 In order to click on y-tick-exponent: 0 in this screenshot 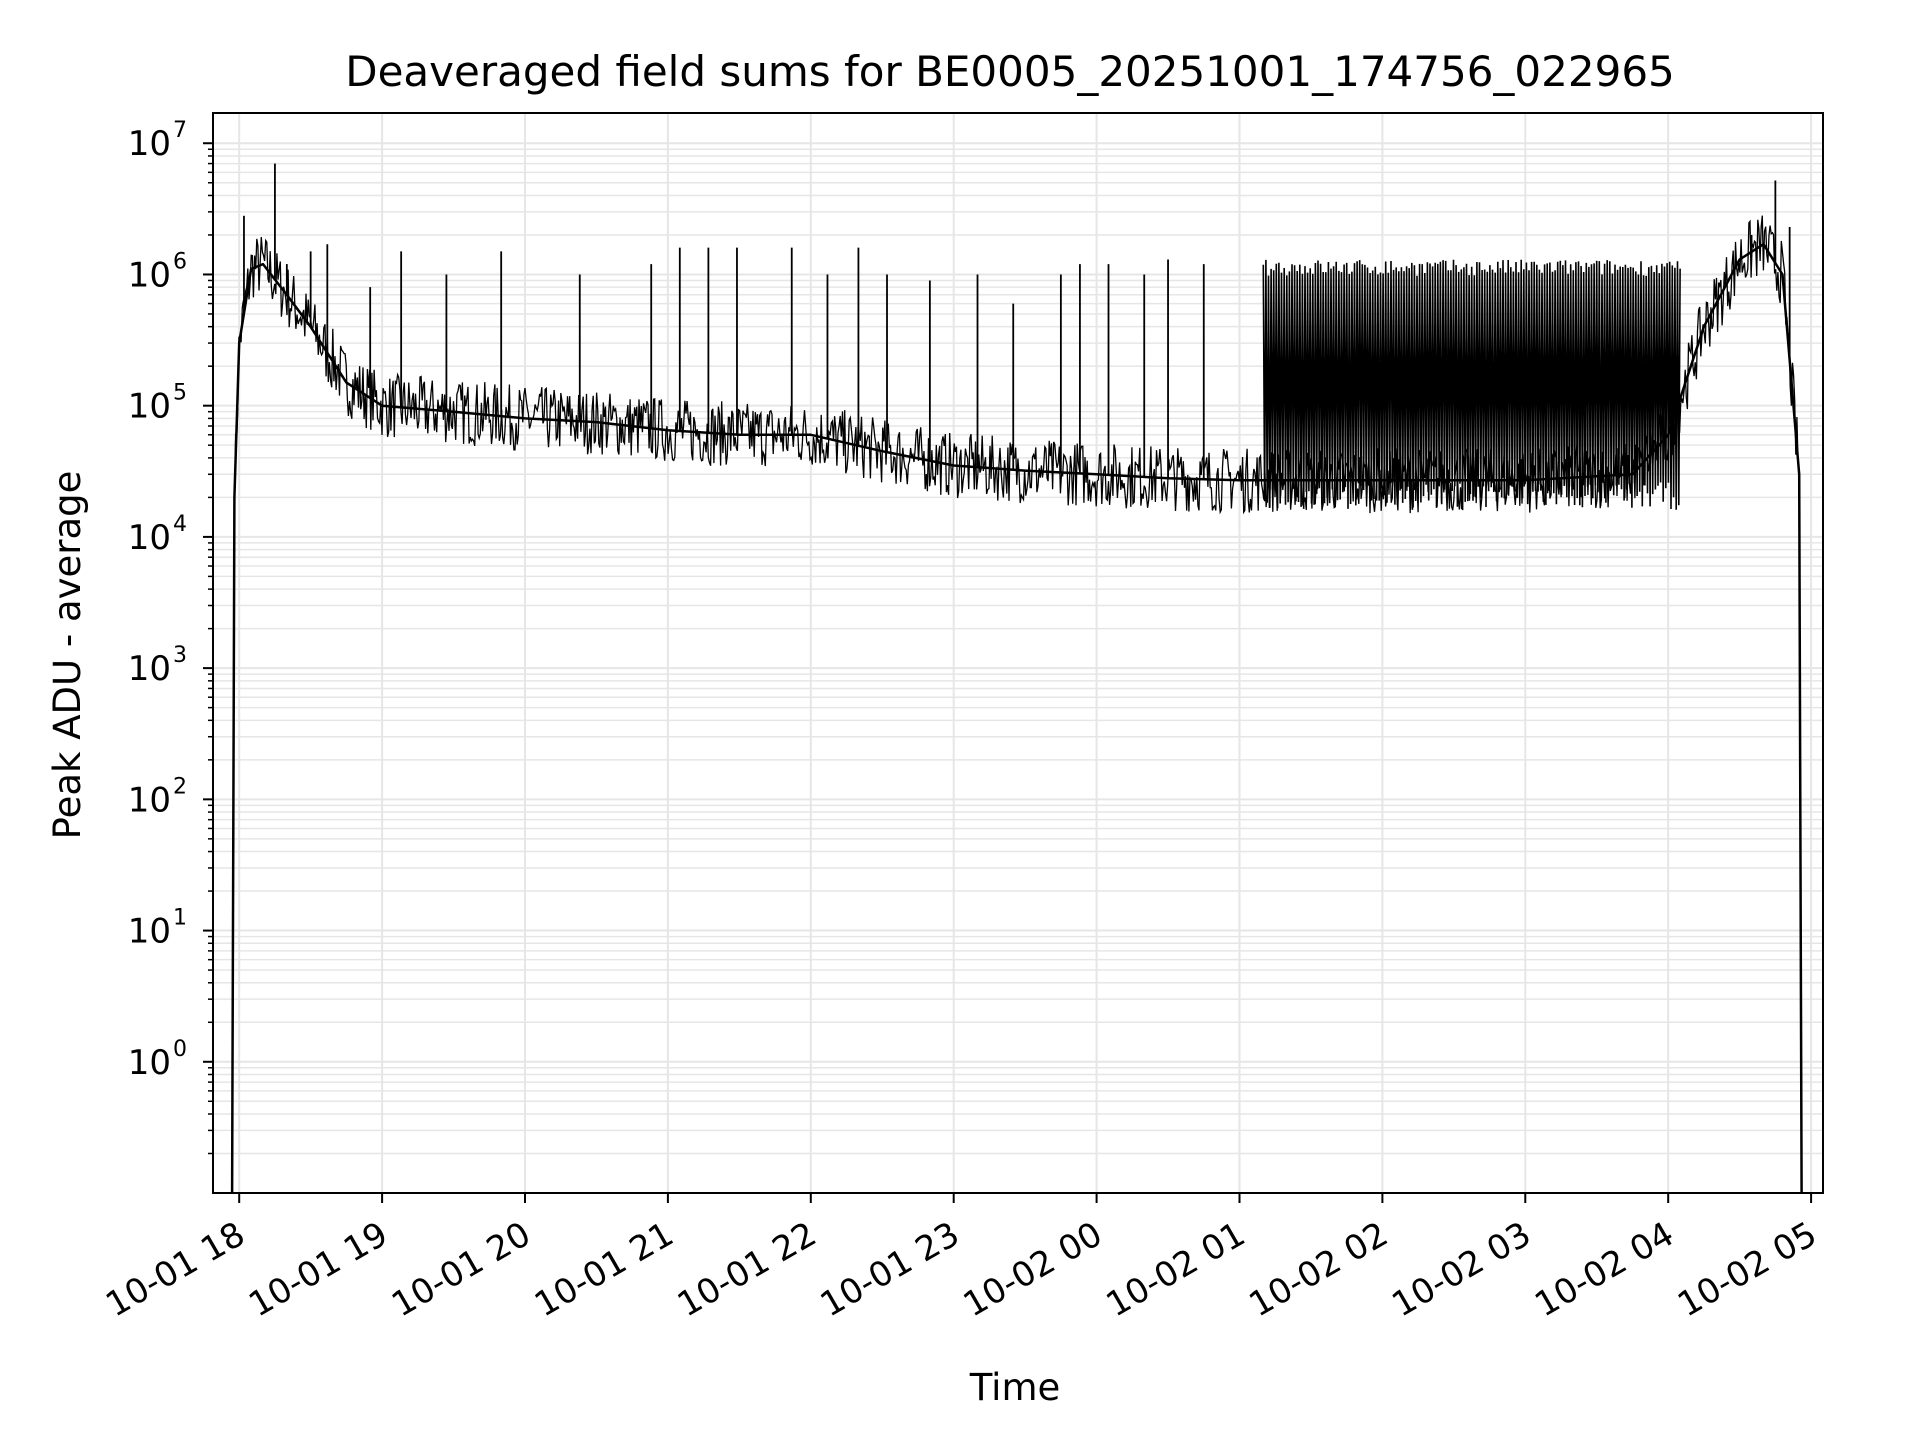, I will do `click(180, 1049)`.